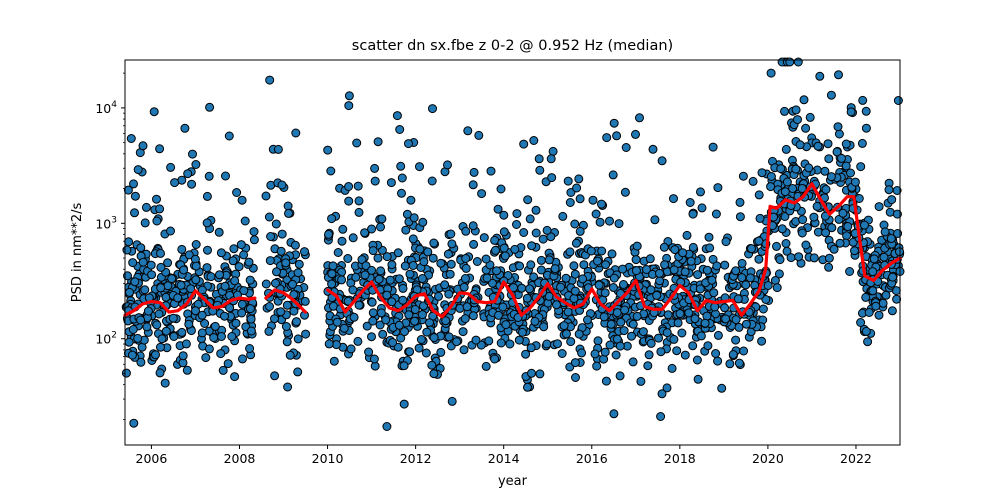  I want to click on y-tick-label: 102, so click(106, 339).